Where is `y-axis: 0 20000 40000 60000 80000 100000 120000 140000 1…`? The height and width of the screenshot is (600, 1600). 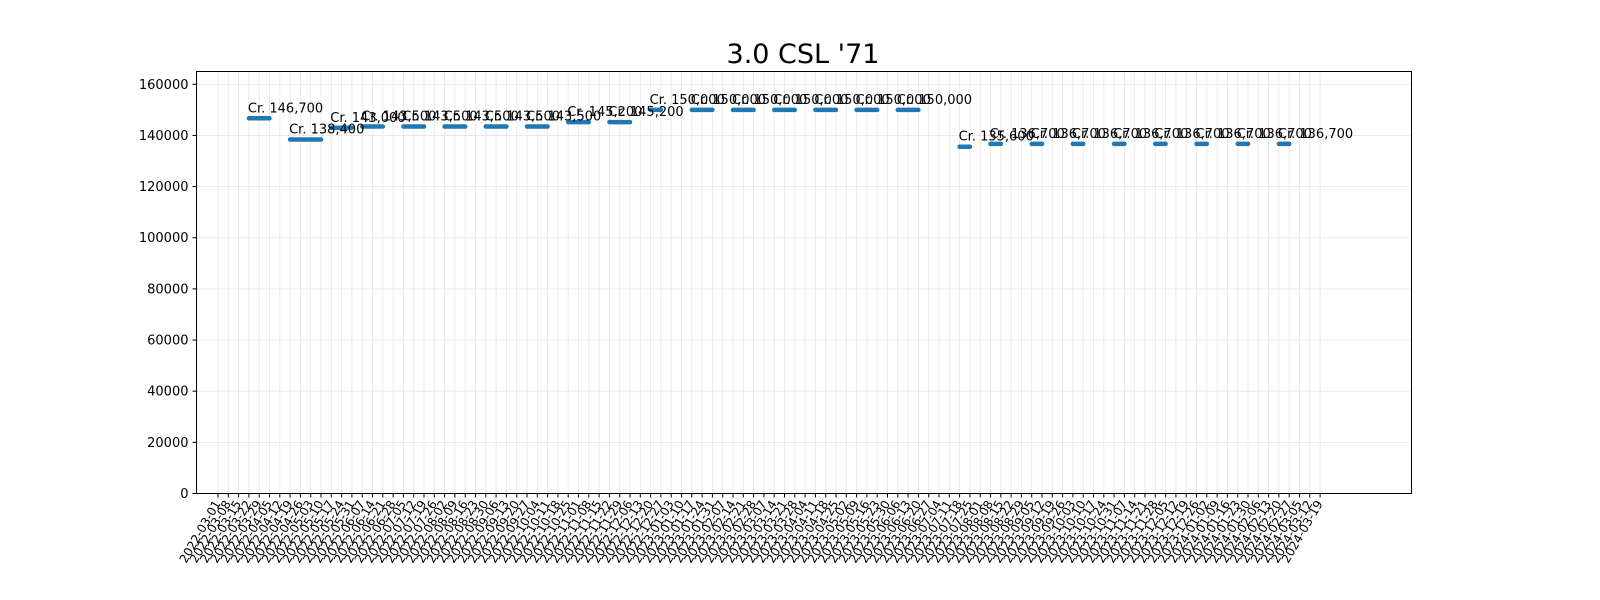 y-axis: 0 20000 40000 60000 80000 100000 120000 140000 1… is located at coordinates (168, 290).